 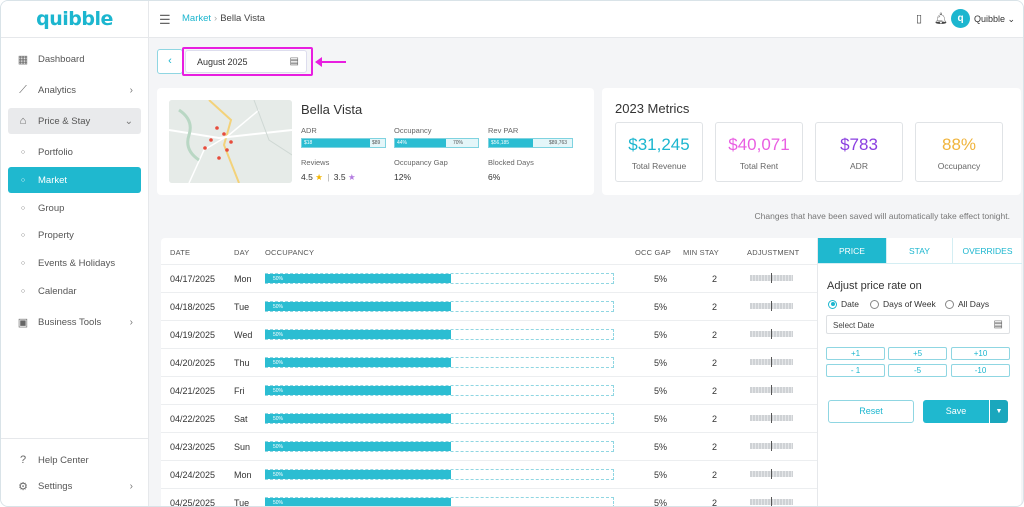 I want to click on table-row: 04/24/2025 Mon 50% 5% 2, so click(x=489, y=474).